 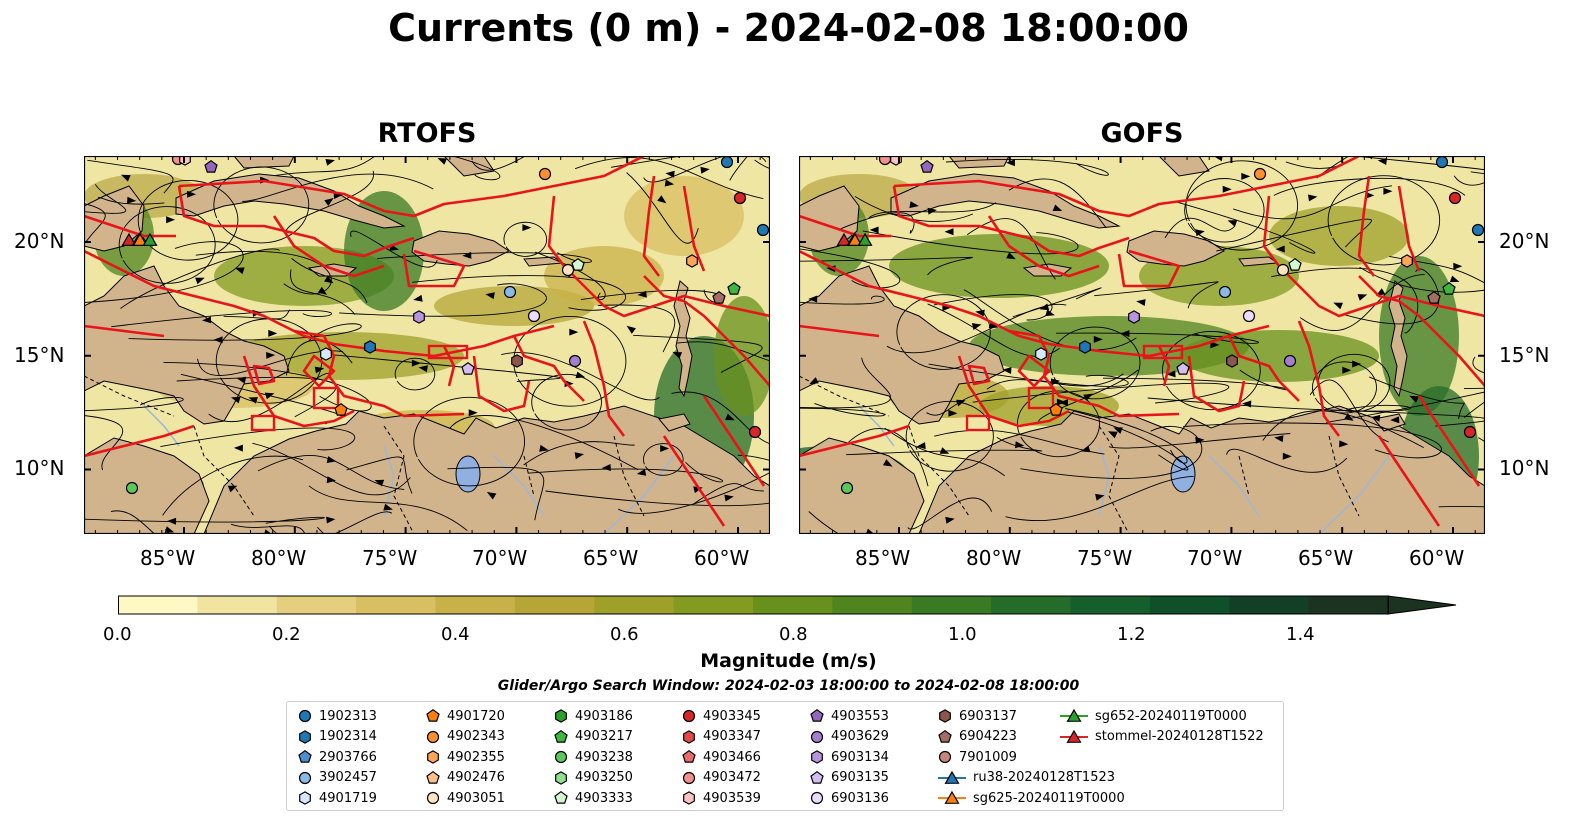 I want to click on legend-item: 4903553, so click(x=849, y=716).